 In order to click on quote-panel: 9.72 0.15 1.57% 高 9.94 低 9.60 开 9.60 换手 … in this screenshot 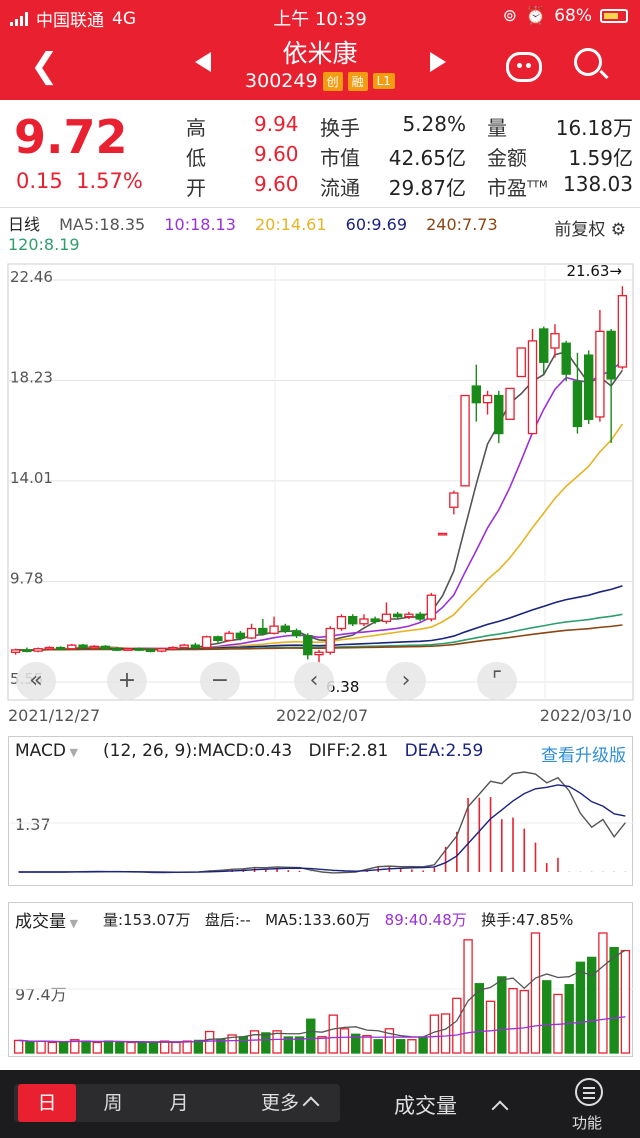, I will do `click(320, 154)`.